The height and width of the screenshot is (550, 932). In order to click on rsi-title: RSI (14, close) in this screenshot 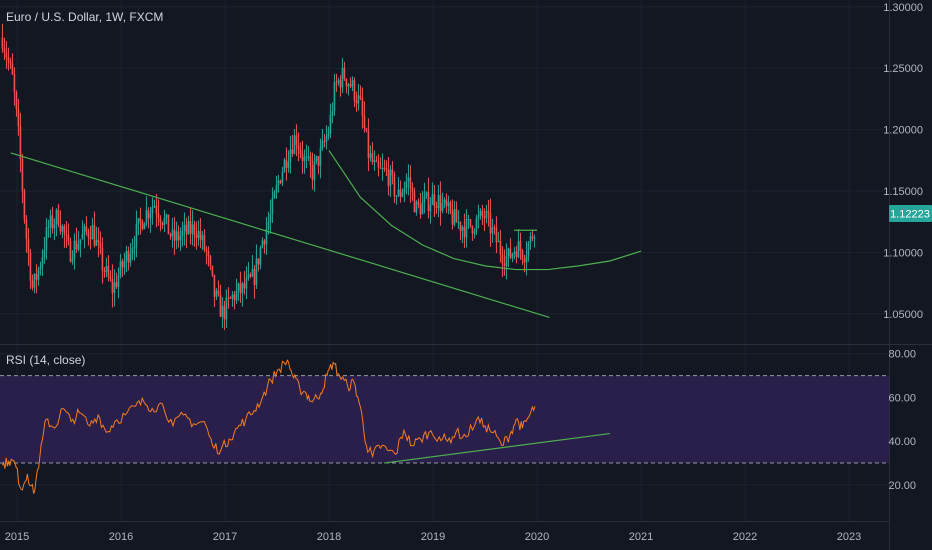, I will do `click(45, 360)`.